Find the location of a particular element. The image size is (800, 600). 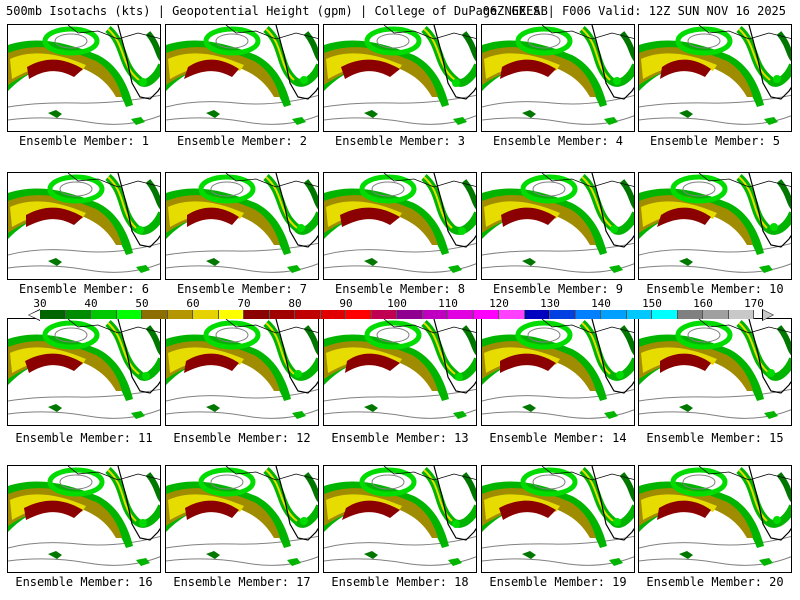

colorbar-tick-label: 160 is located at coordinates (703, 303).